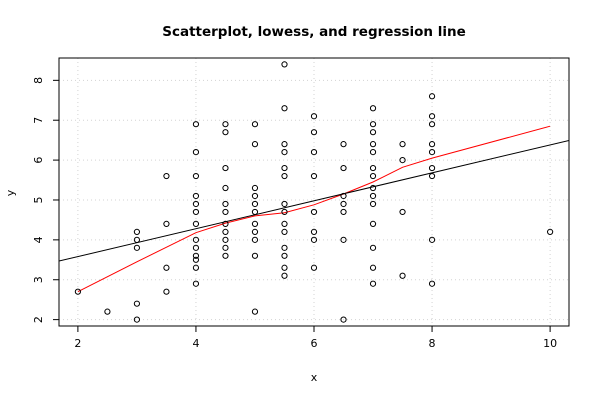  Describe the element at coordinates (314, 377) in the screenshot. I see `x-axis-label: x` at that location.